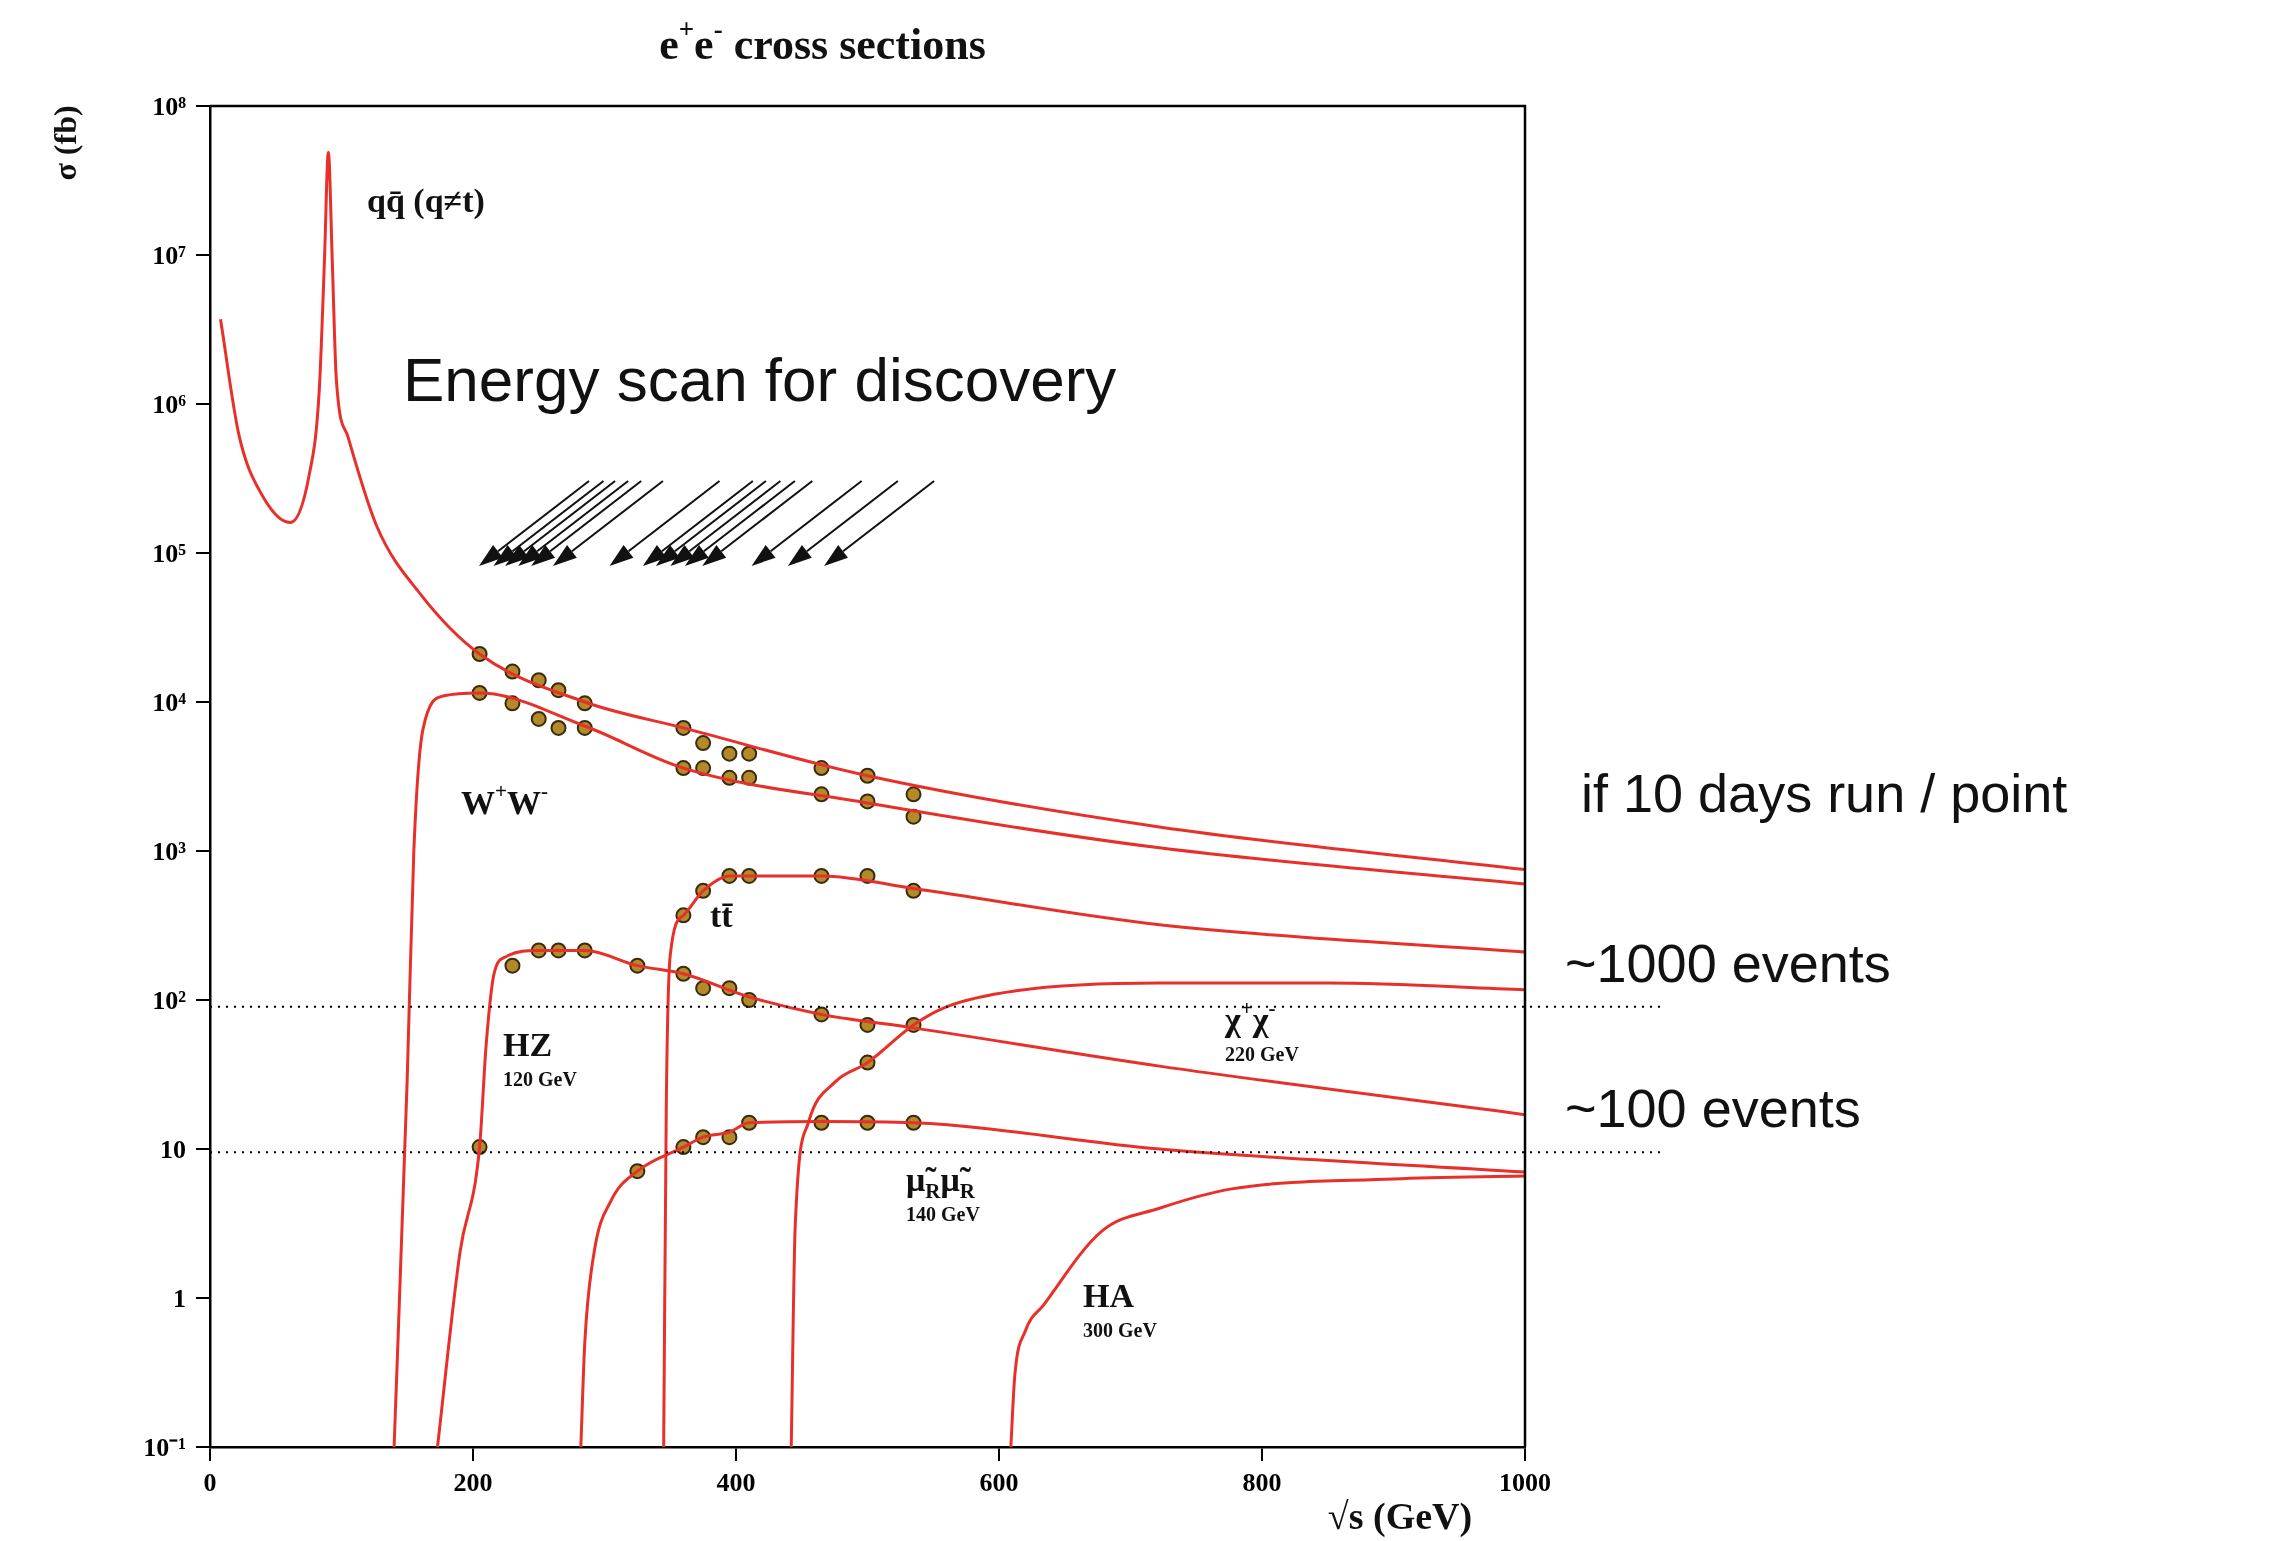 The image size is (2274, 1541). What do you see at coordinates (169, 702) in the screenshot?
I see `y-tick-label: 10⁴` at bounding box center [169, 702].